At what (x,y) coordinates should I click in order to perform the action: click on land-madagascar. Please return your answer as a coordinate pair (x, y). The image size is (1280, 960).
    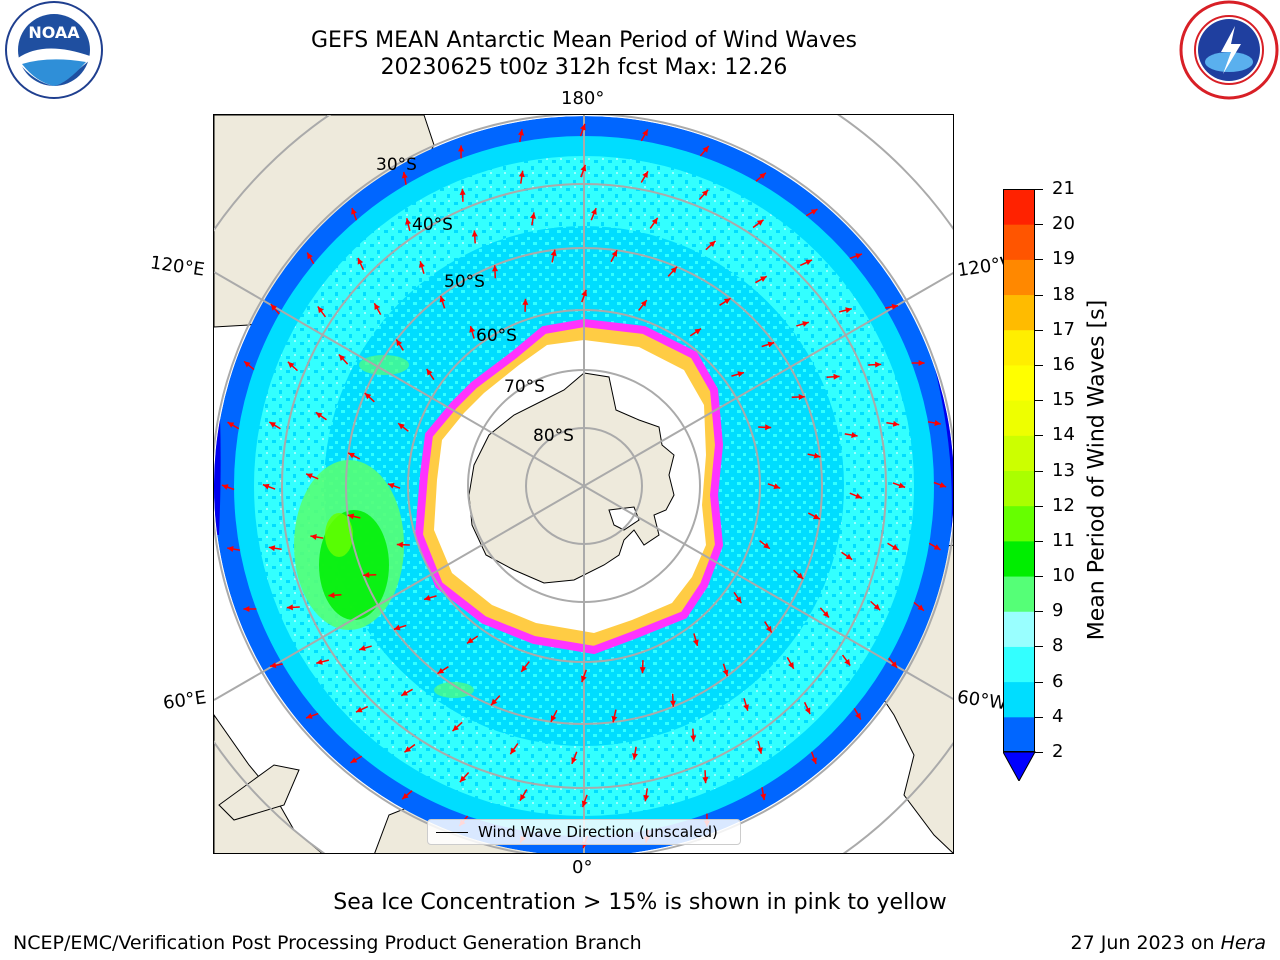
    Looking at the image, I should click on (259, 792).